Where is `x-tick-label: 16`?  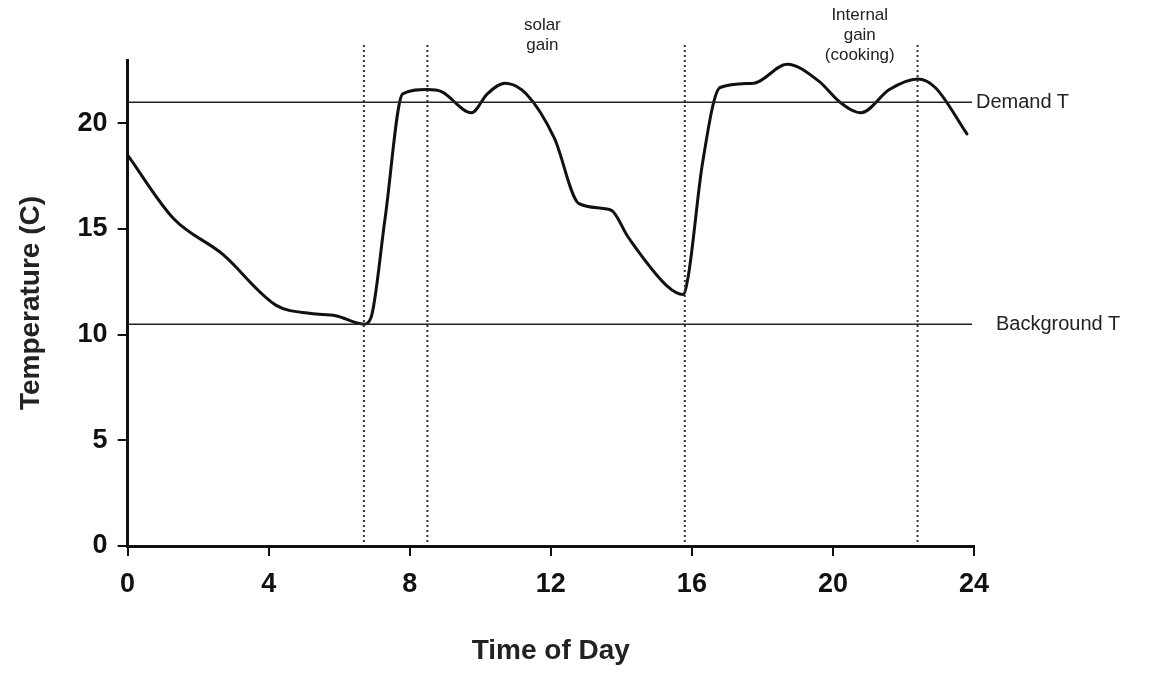 x-tick-label: 16 is located at coordinates (691, 582).